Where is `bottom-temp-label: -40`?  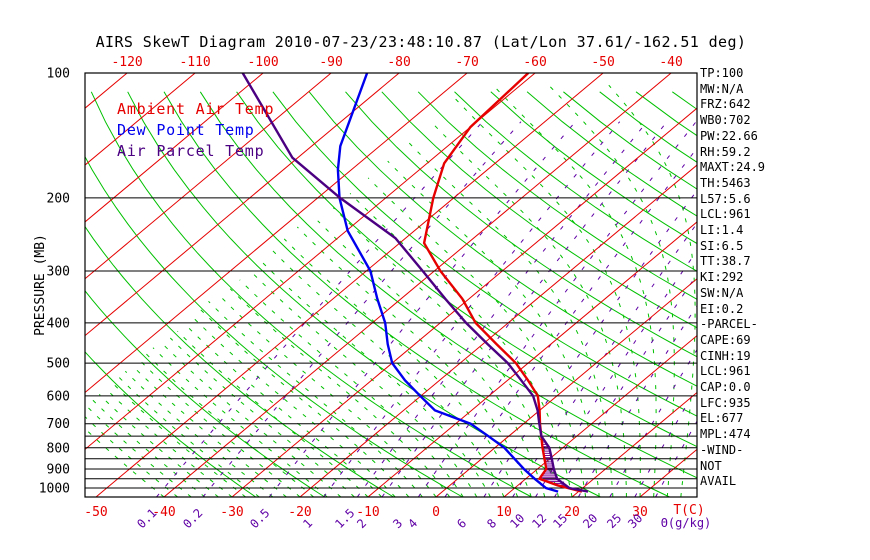
bottom-temp-label: -40 is located at coordinates (163, 512).